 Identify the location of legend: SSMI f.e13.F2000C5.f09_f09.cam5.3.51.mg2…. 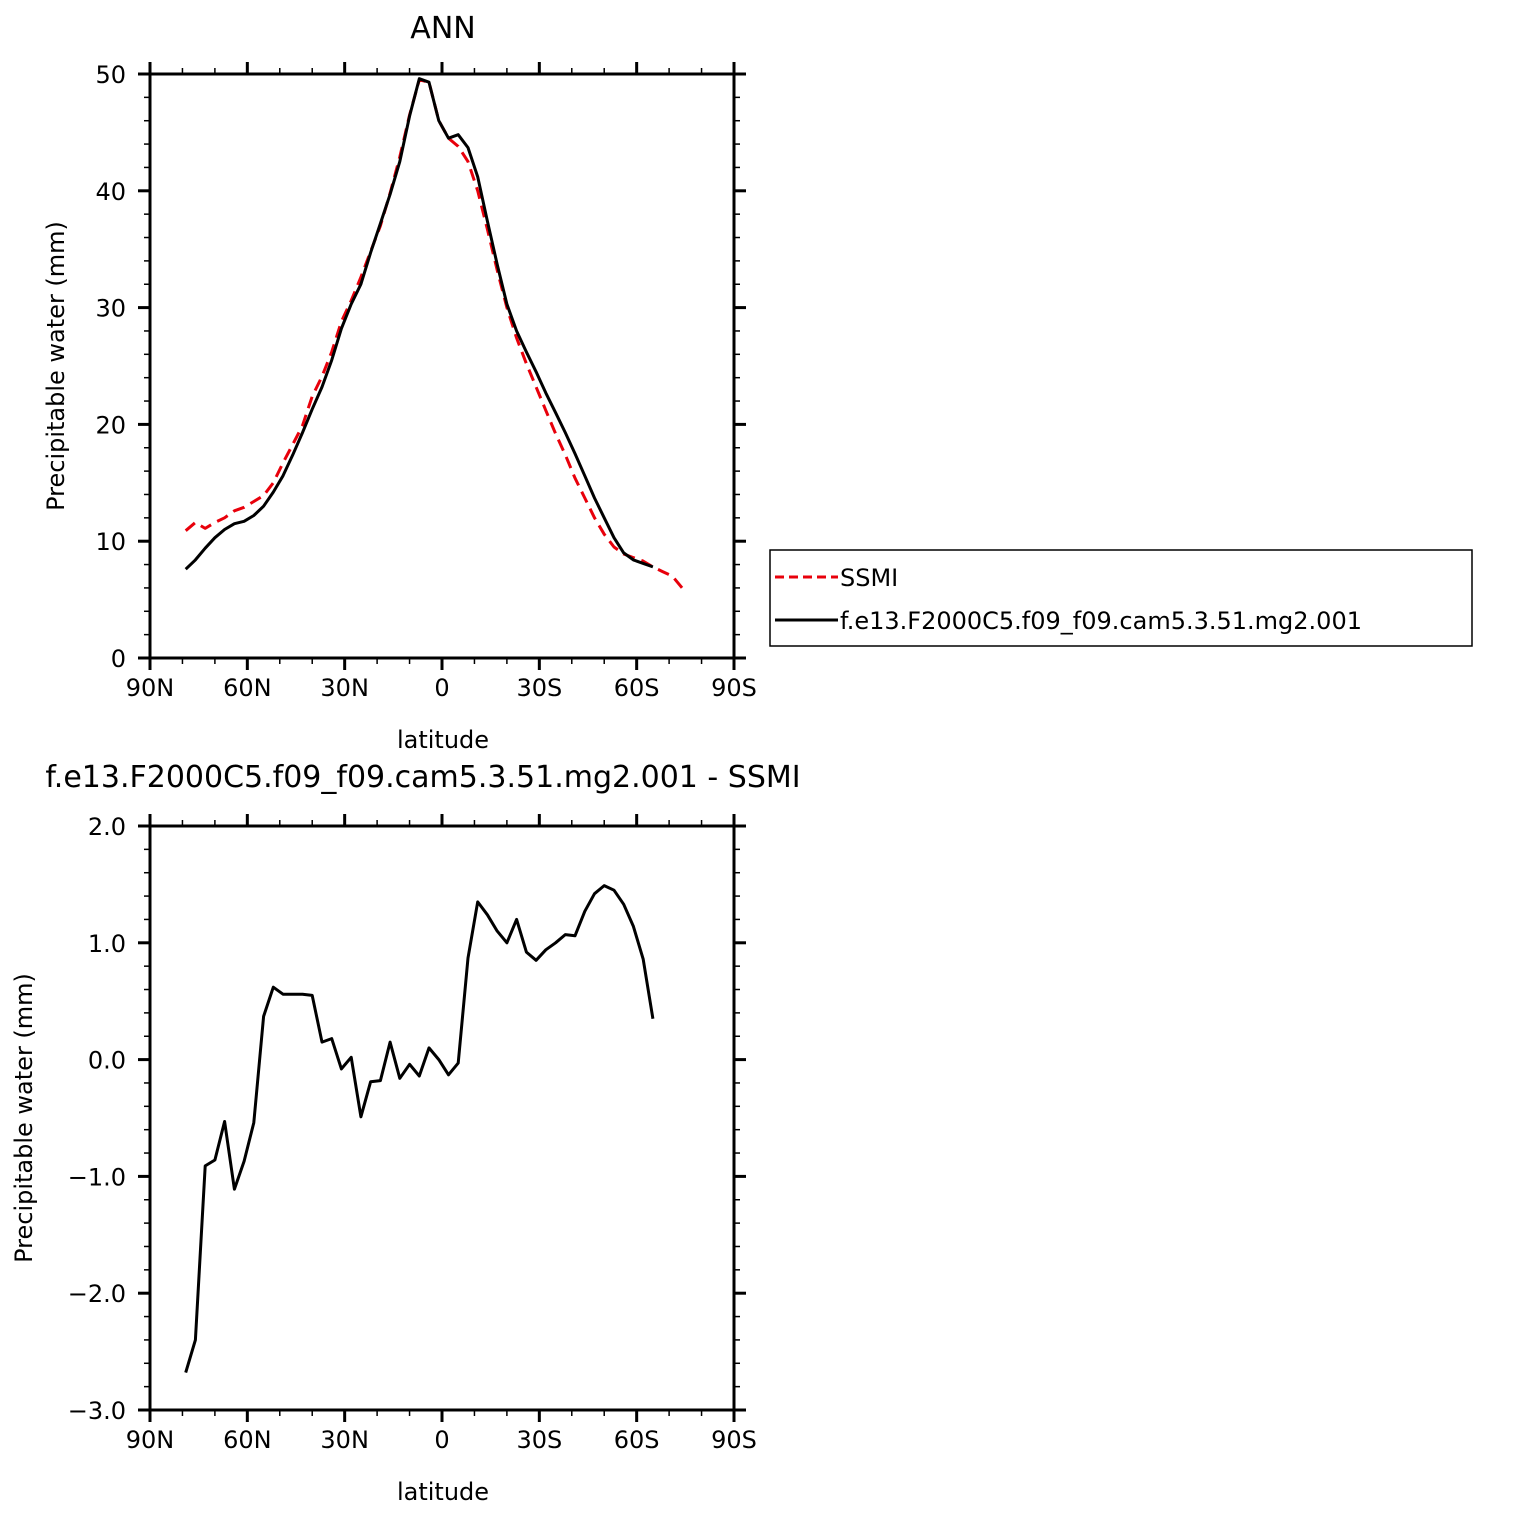
(1121, 598).